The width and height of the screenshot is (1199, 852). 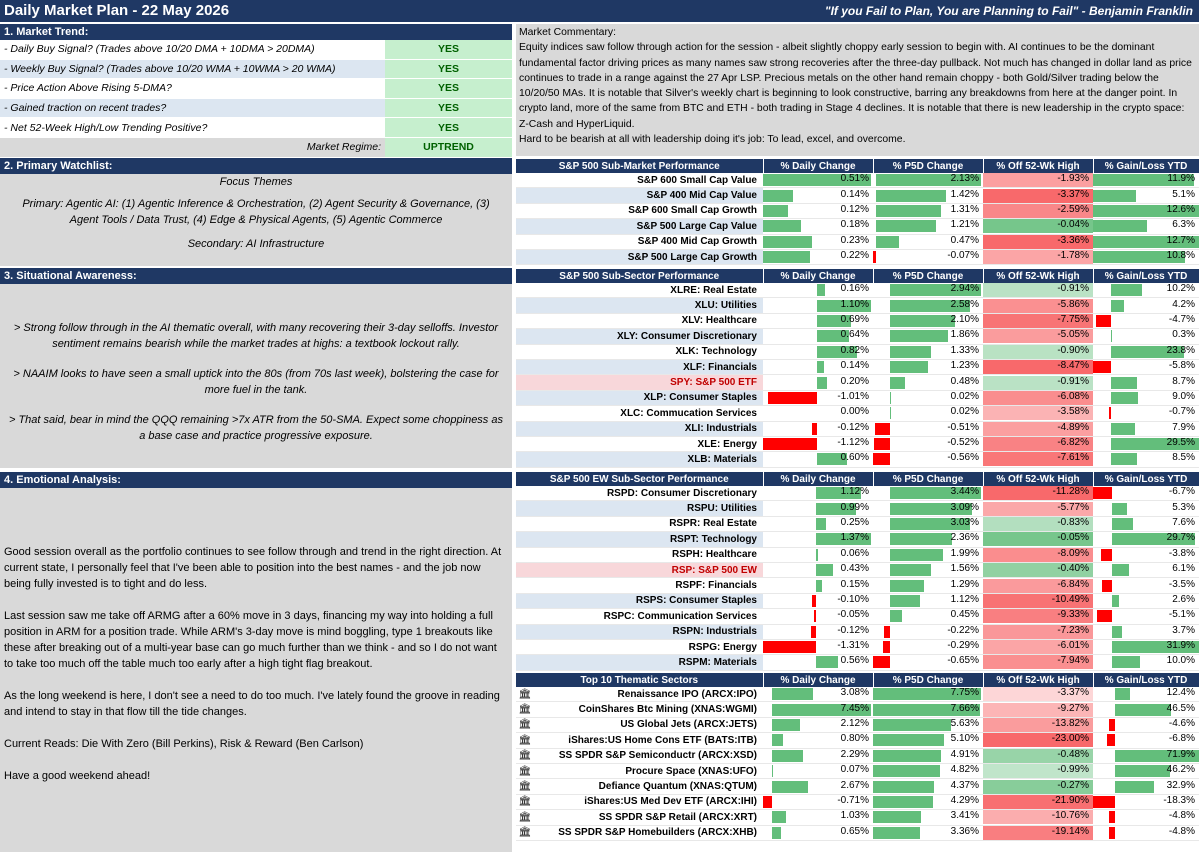 What do you see at coordinates (818, 494) in the screenshot?
I see `value-cell-d: 1.12%` at bounding box center [818, 494].